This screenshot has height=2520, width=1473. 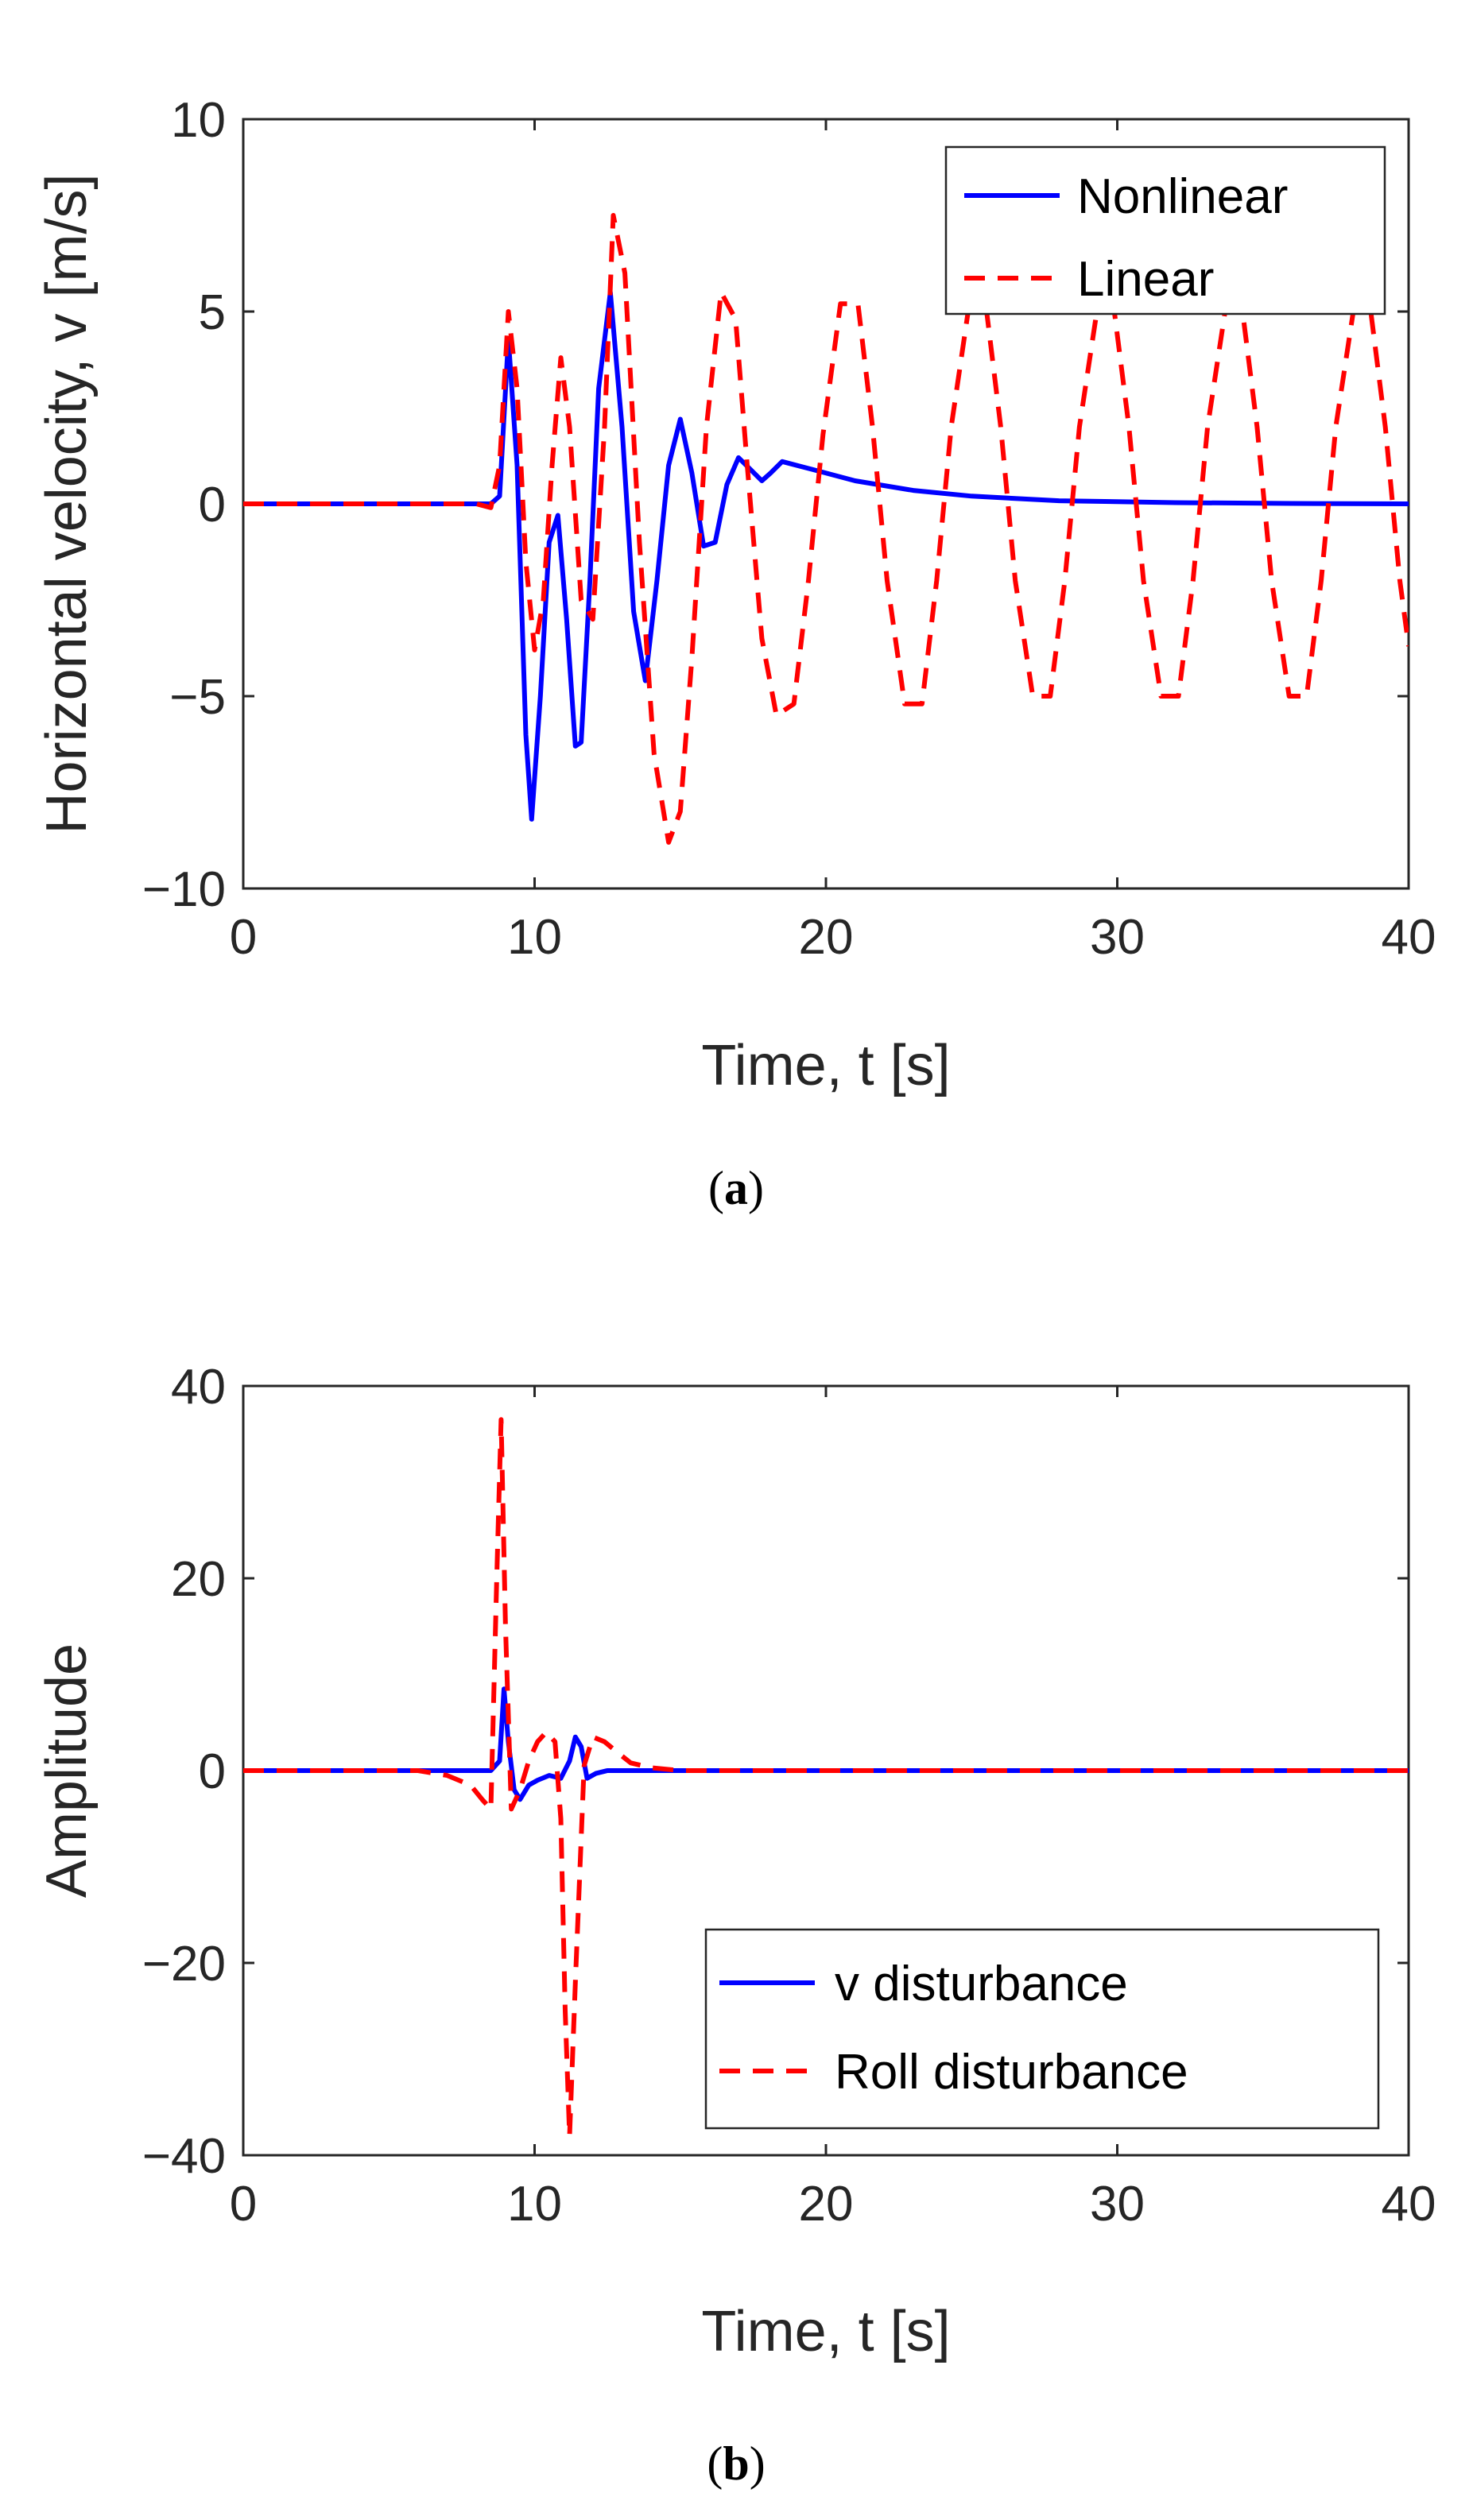 What do you see at coordinates (243, 937) in the screenshot?
I see `chart-a-x-tick-label-0: 0` at bounding box center [243, 937].